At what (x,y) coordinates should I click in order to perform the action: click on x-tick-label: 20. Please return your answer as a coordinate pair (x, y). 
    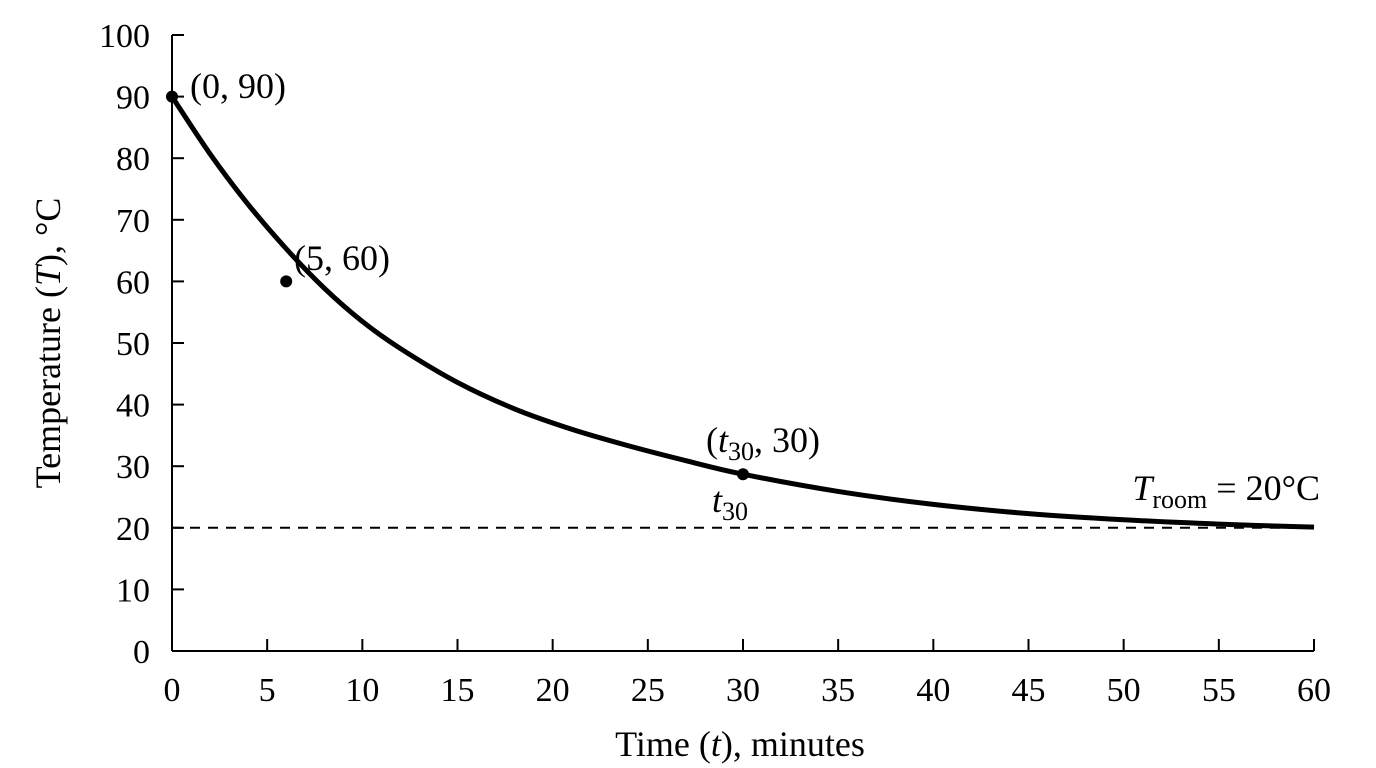
    Looking at the image, I should click on (553, 690).